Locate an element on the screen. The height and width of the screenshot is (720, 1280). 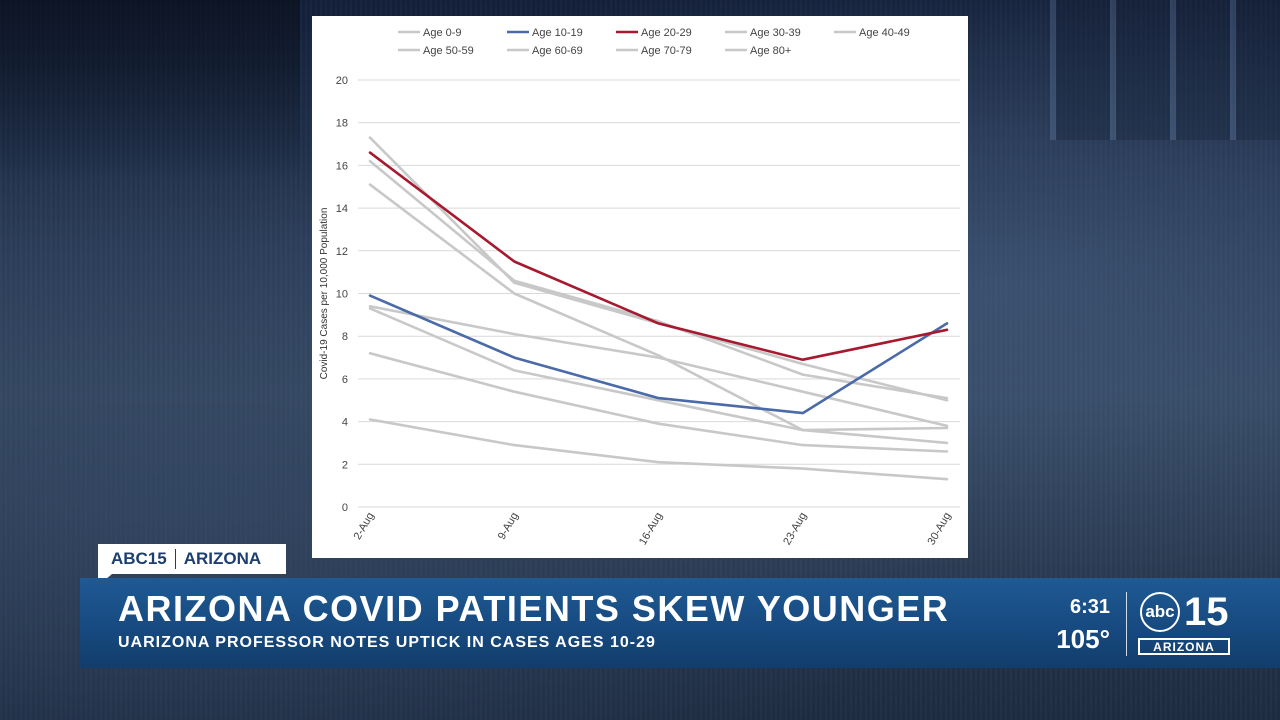
y-tick-label: 0 is located at coordinates (345, 508).